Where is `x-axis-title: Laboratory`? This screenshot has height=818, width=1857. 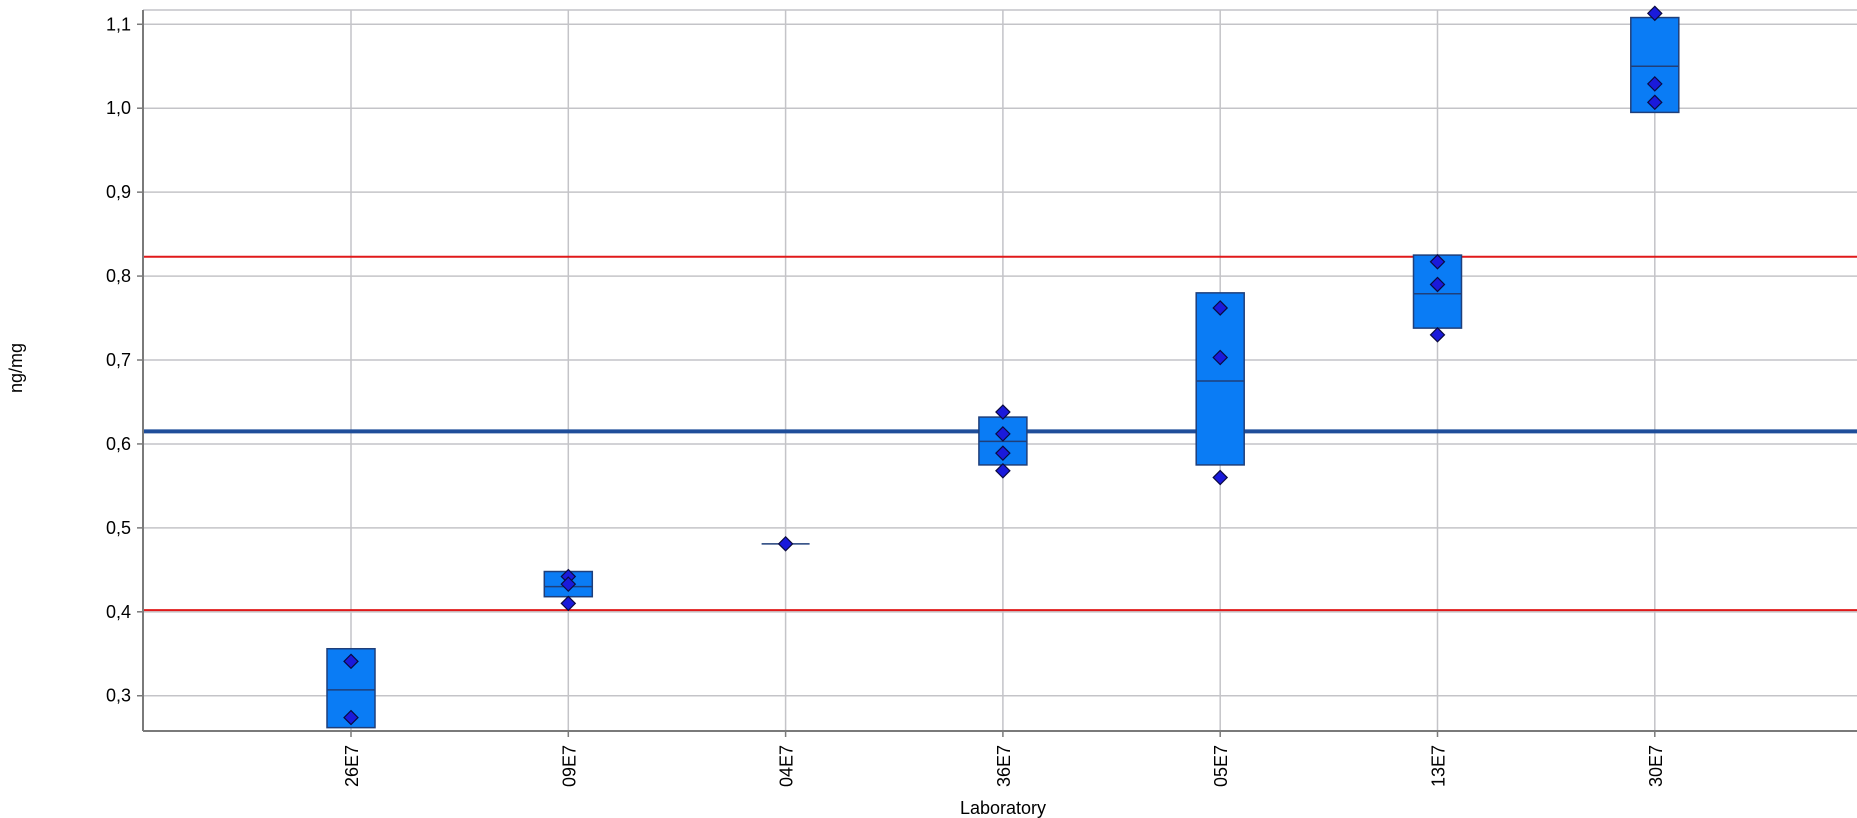
x-axis-title: Laboratory is located at coordinates (1003, 808).